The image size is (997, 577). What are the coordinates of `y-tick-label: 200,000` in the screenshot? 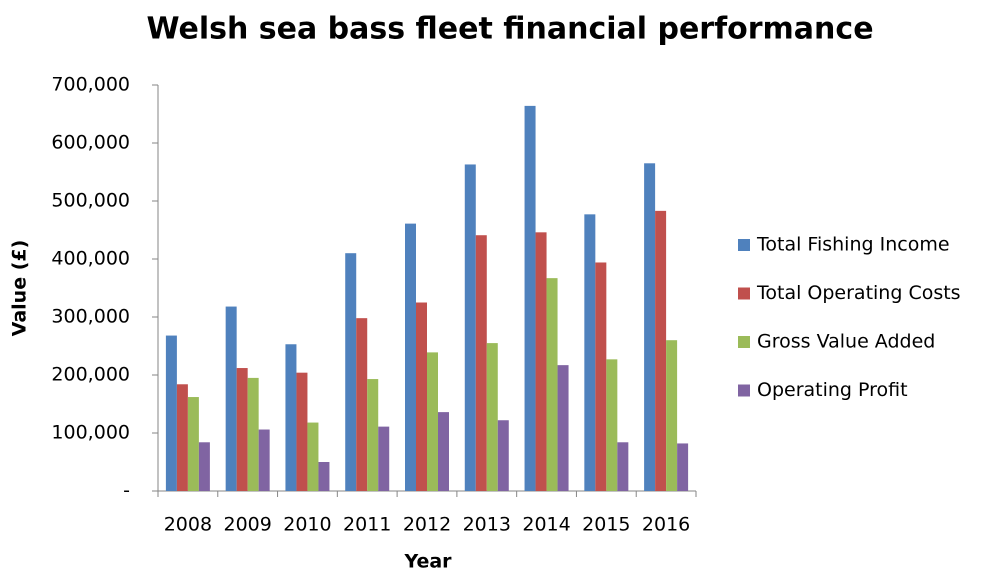 It's located at (90, 375).